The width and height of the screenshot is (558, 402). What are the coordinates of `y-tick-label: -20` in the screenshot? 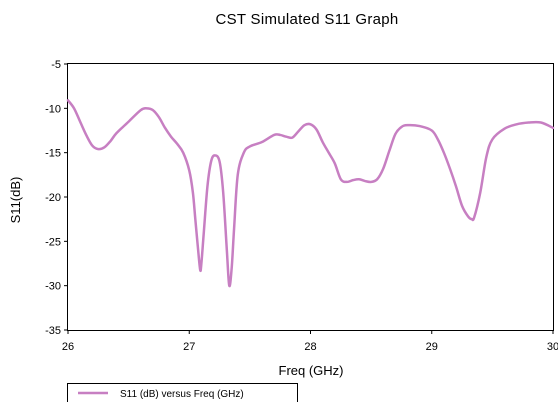 It's located at (53, 198).